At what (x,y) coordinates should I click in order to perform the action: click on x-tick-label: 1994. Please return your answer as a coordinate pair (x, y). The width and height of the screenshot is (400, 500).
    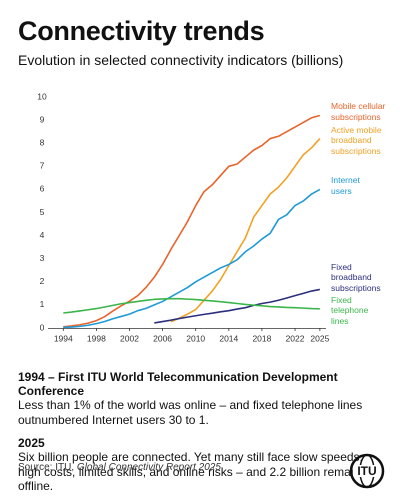
    Looking at the image, I should click on (63, 338).